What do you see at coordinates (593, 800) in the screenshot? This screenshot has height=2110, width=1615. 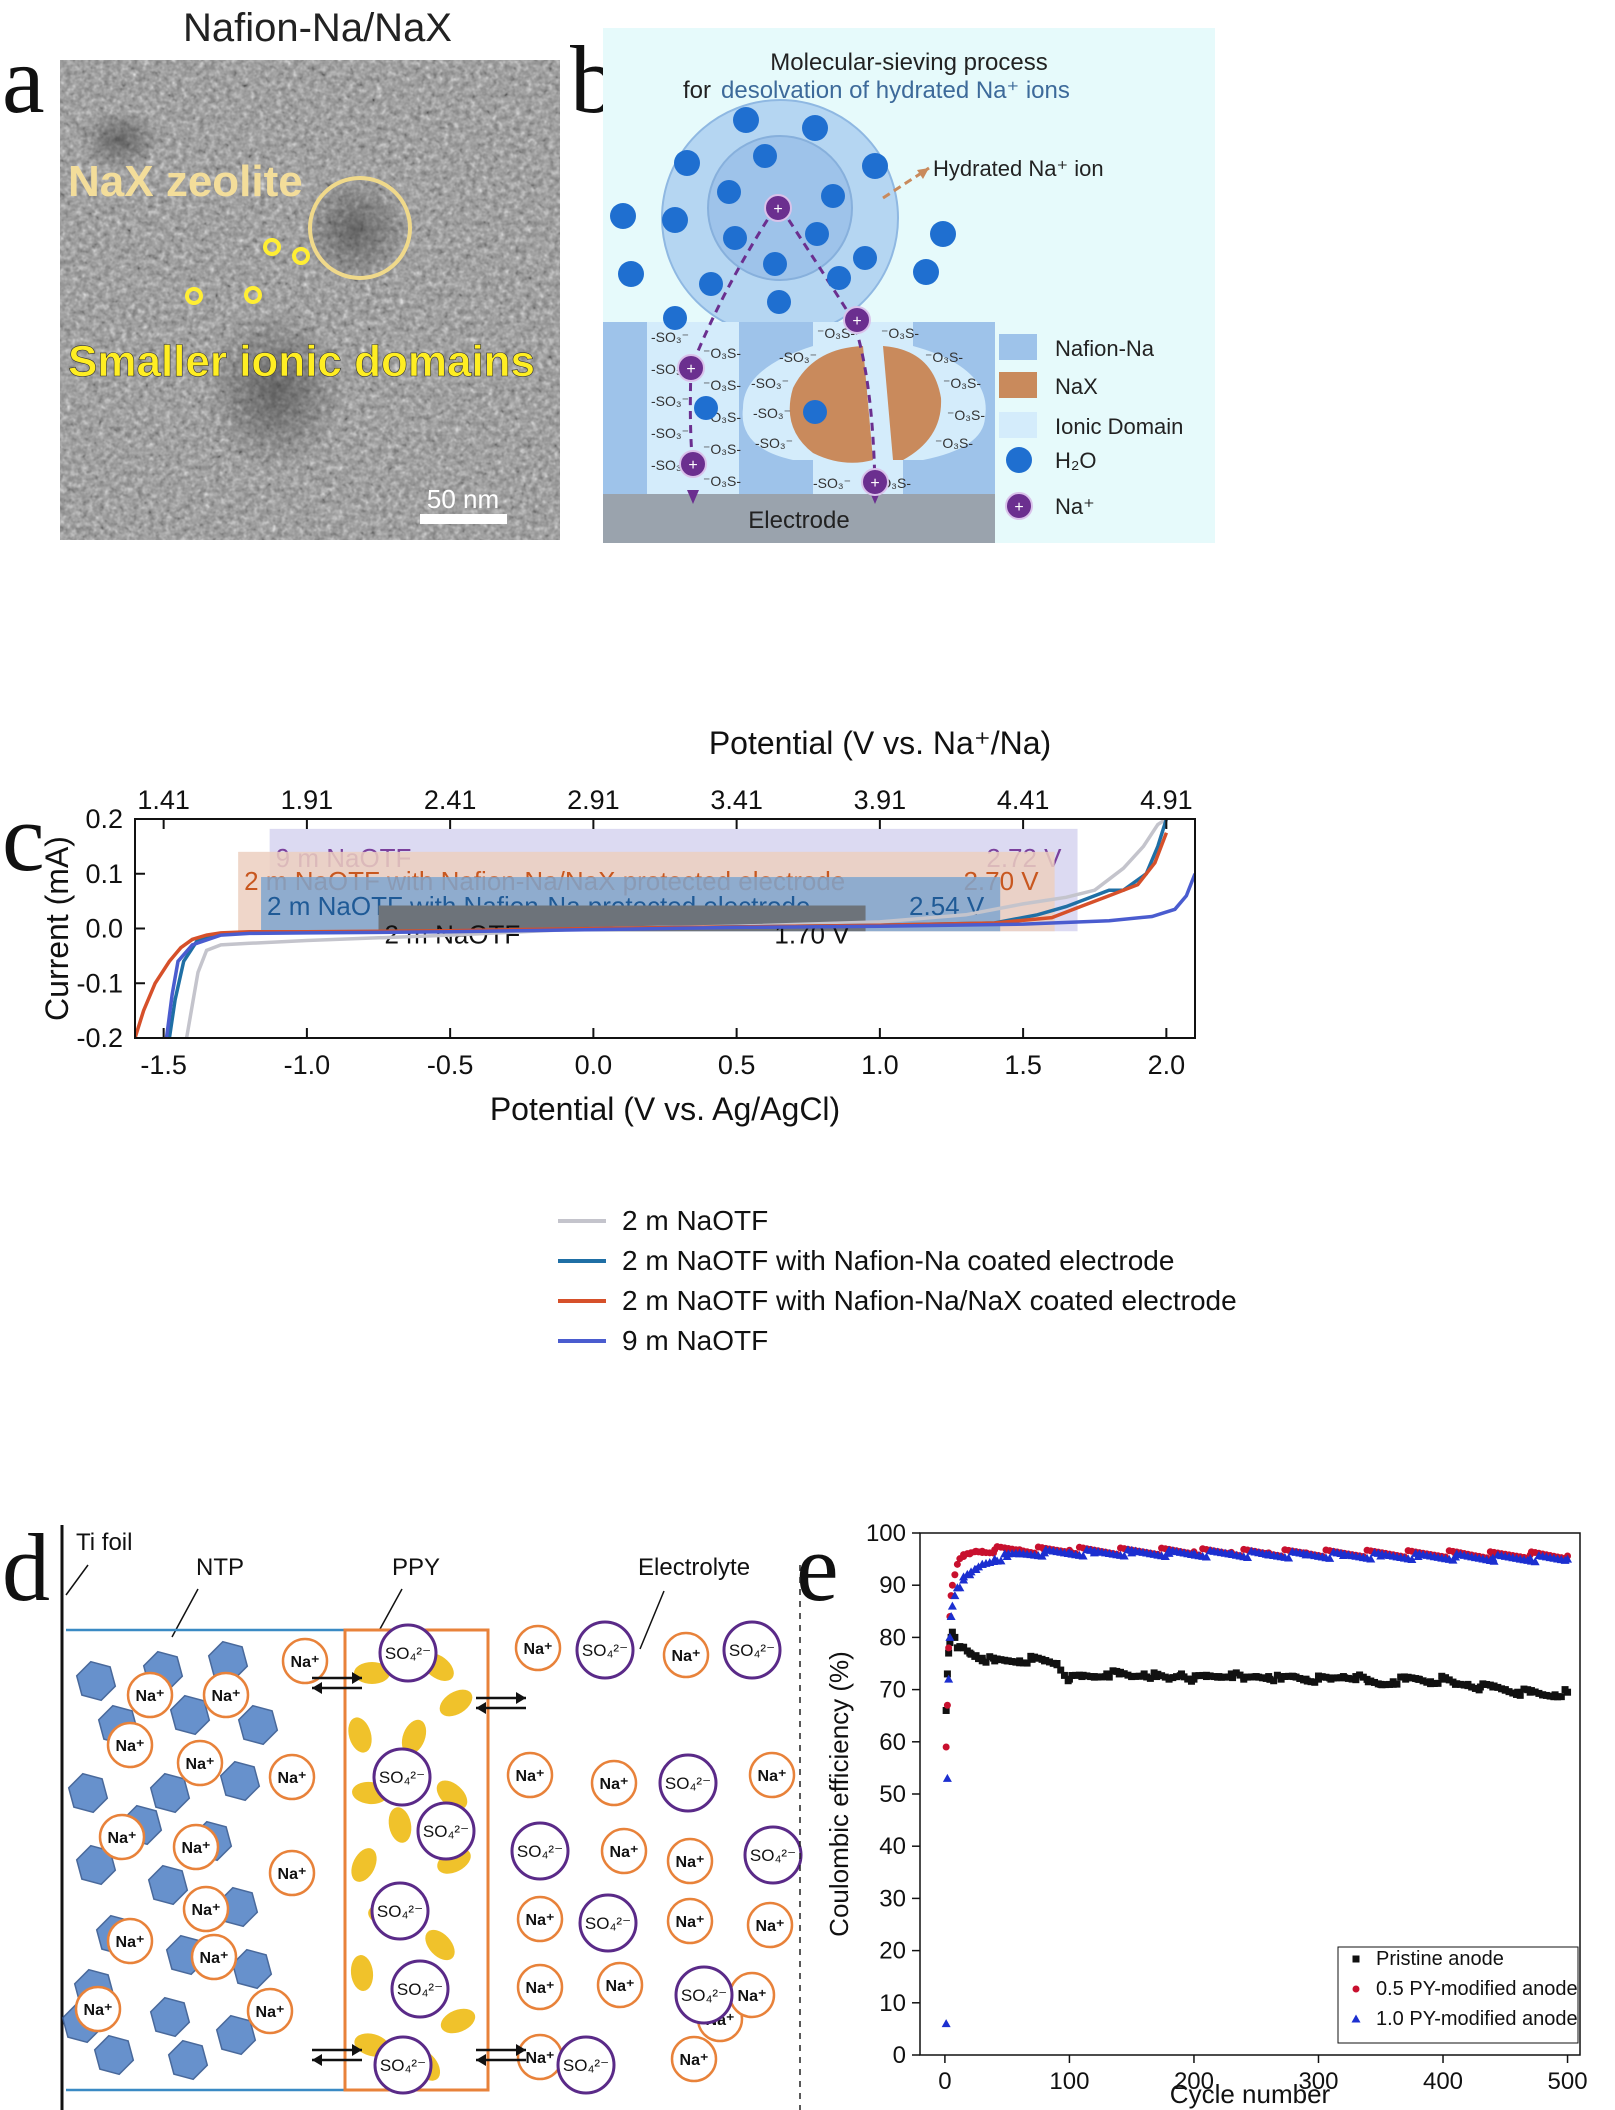 I see `x2-tick-label: 2.91` at bounding box center [593, 800].